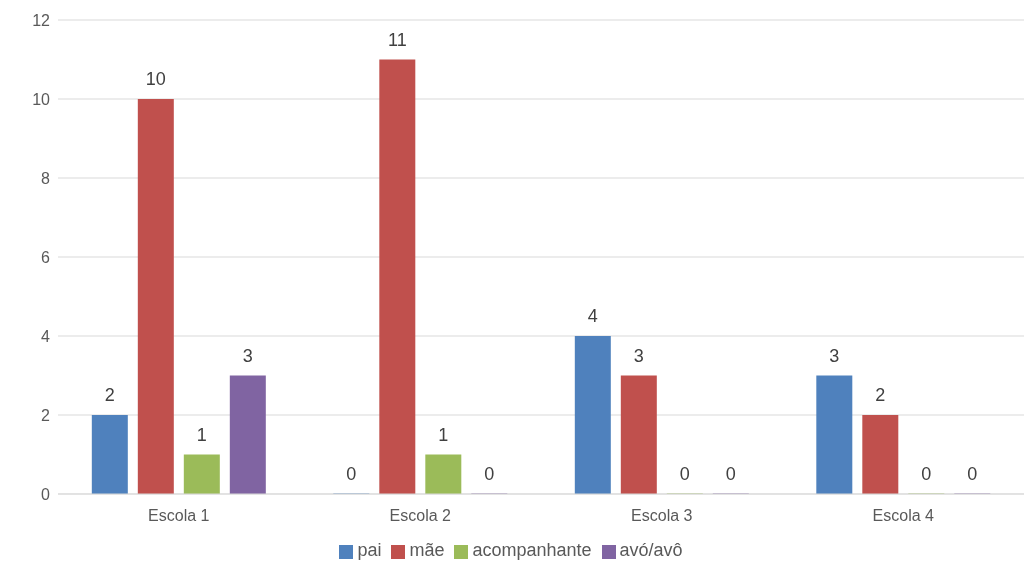  I want to click on y-tick-label: 8, so click(46, 178).